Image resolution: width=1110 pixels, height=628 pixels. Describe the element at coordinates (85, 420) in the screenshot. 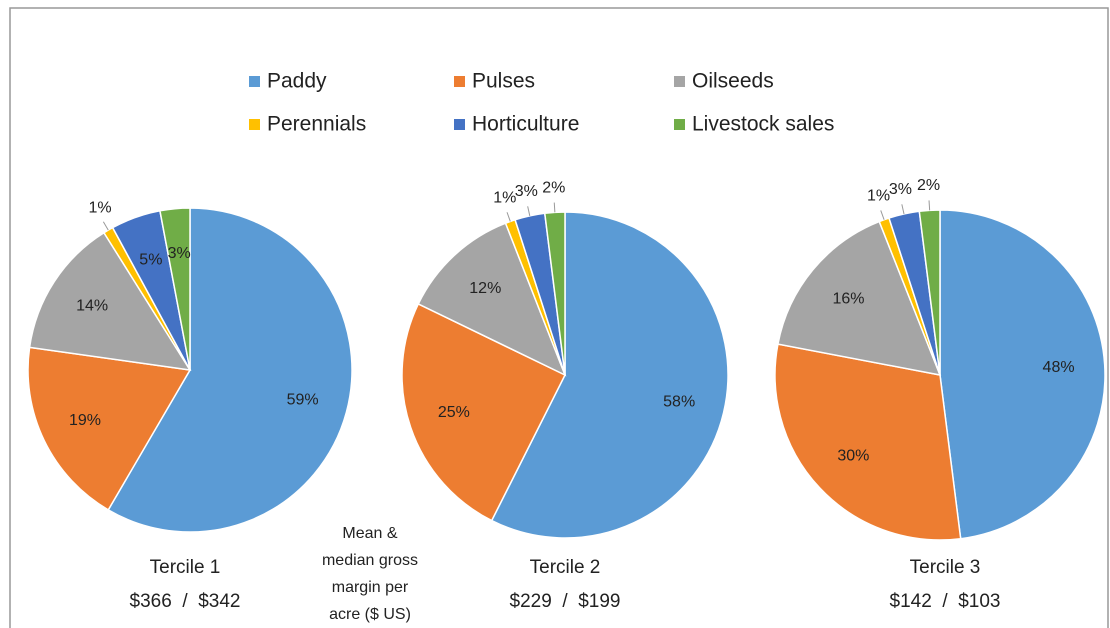

I see `data-label: 19%` at that location.